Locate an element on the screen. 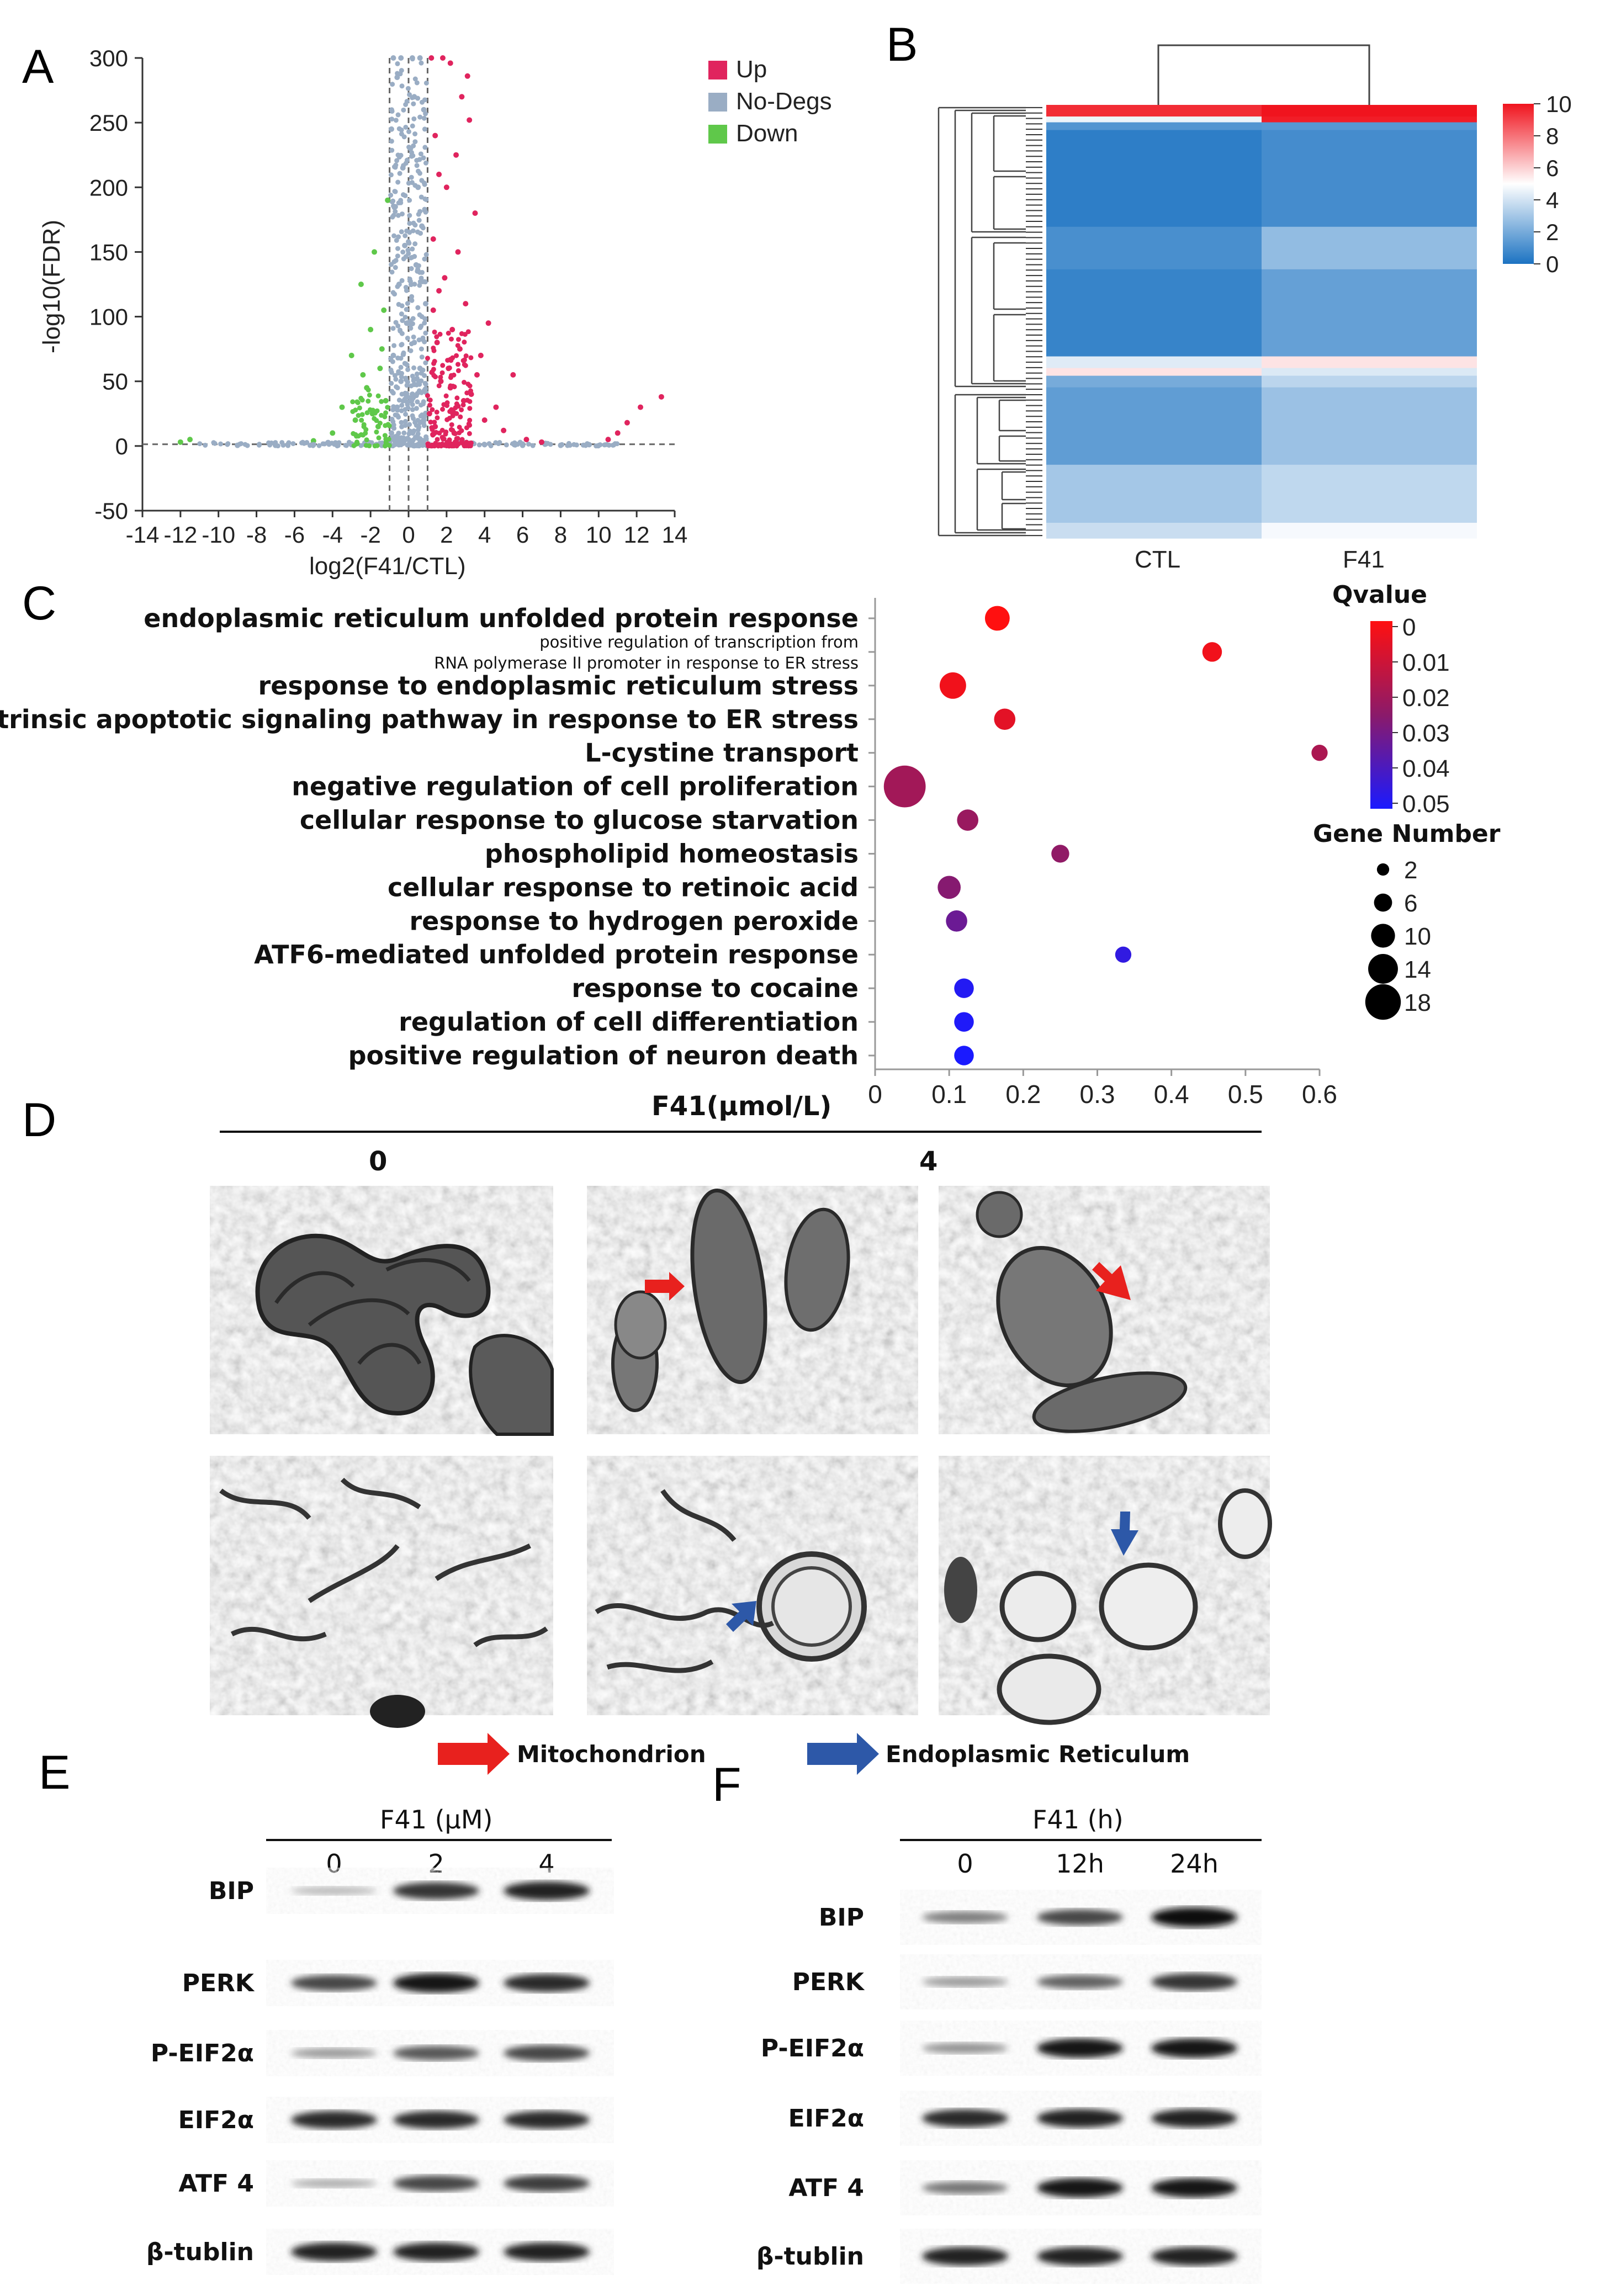 The image size is (1605, 2296). gene-number-legend-label: 2 is located at coordinates (1410, 870).